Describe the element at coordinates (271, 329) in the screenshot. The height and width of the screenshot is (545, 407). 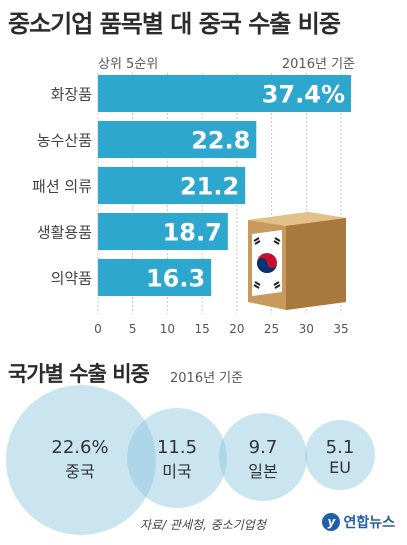
I see `x-tick-label: 25` at that location.